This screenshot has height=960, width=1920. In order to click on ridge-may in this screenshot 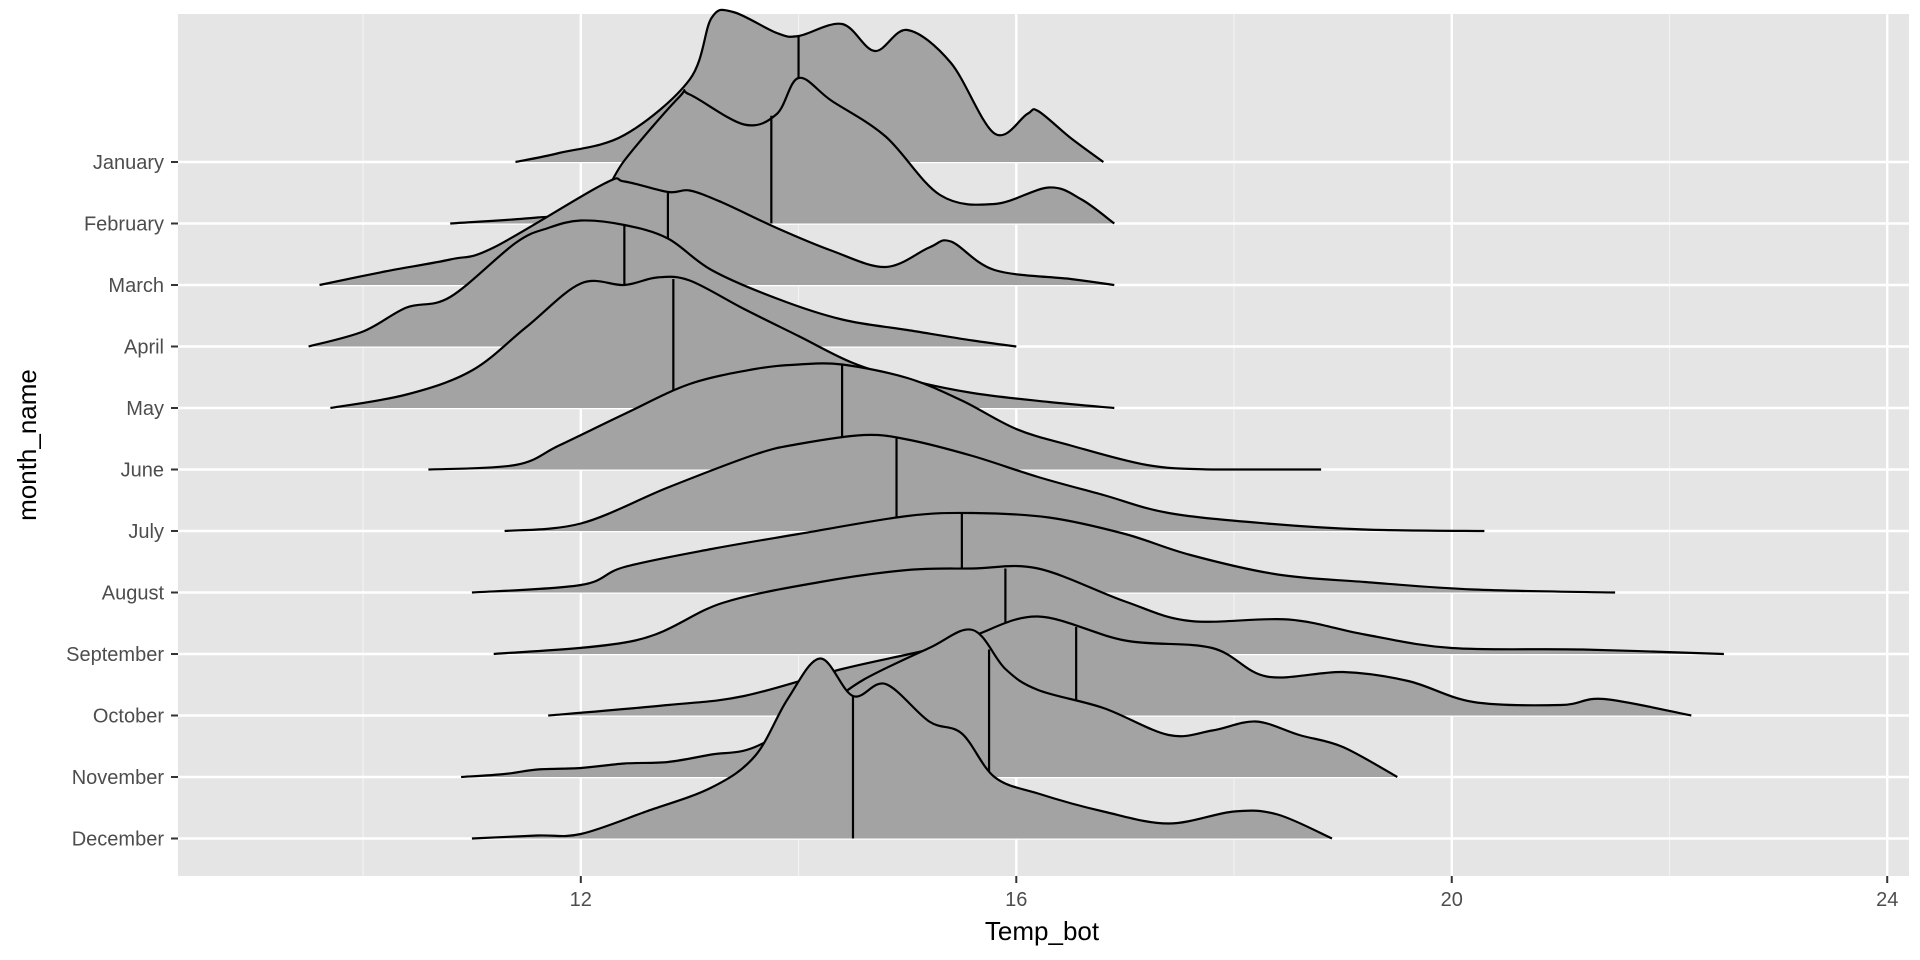, I will do `click(722, 342)`.